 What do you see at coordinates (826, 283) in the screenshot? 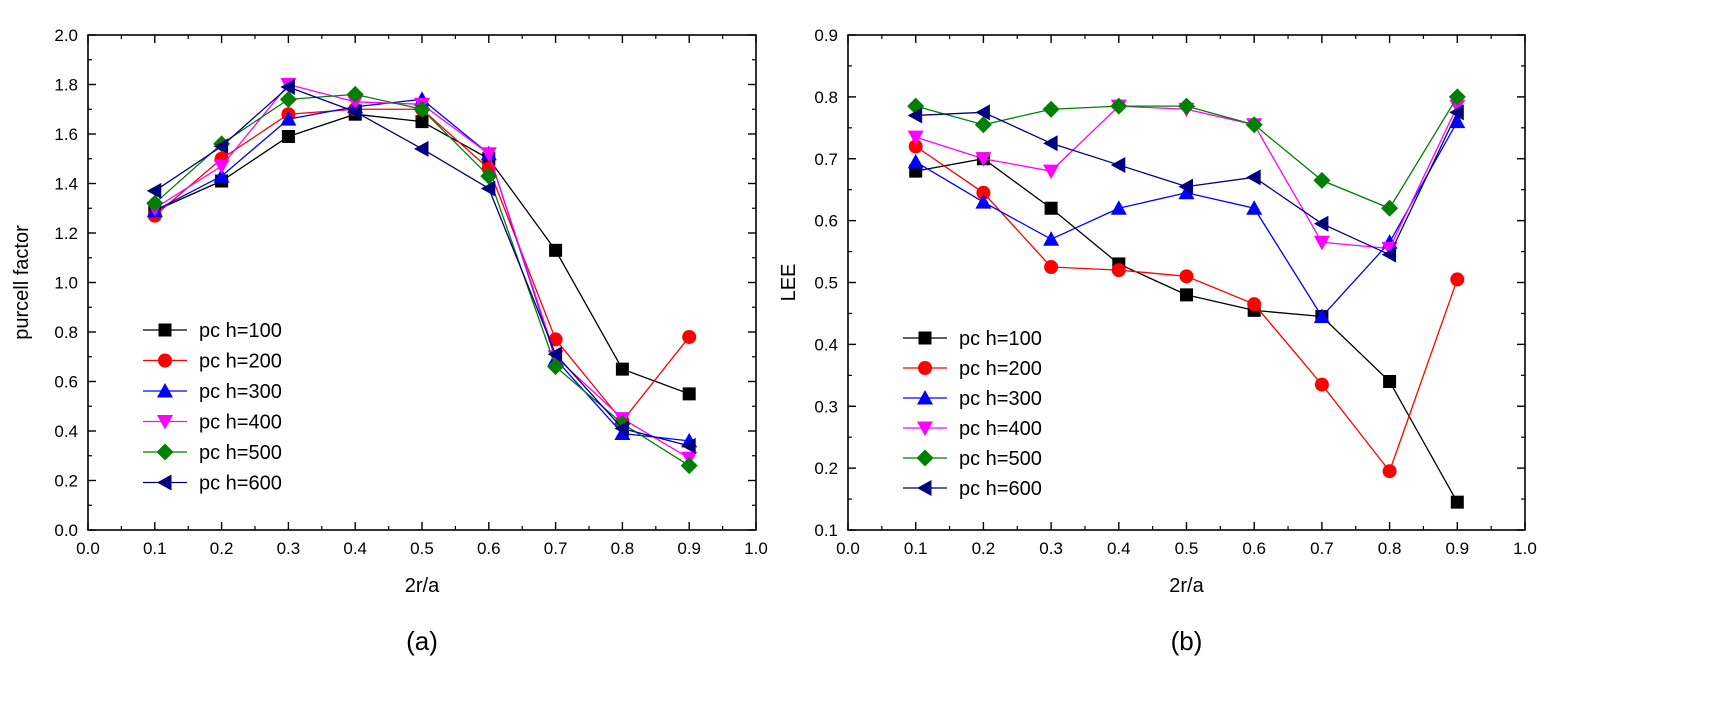
I see `y-tick-label: 0.5` at bounding box center [826, 283].